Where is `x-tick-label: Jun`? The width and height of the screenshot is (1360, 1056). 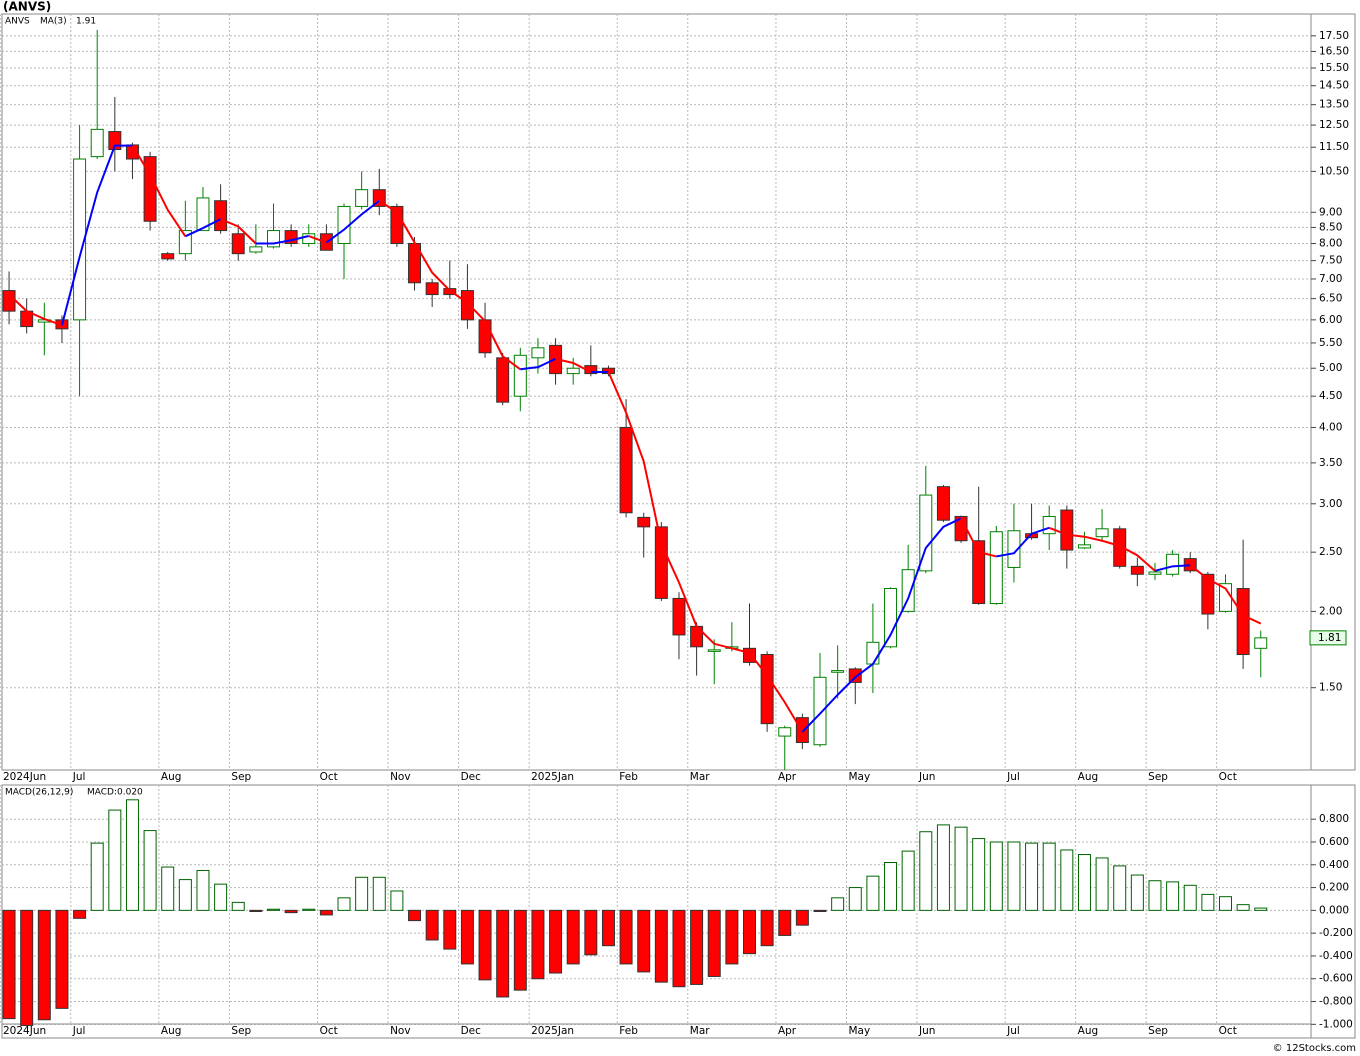 x-tick-label: Jun is located at coordinates (926, 777).